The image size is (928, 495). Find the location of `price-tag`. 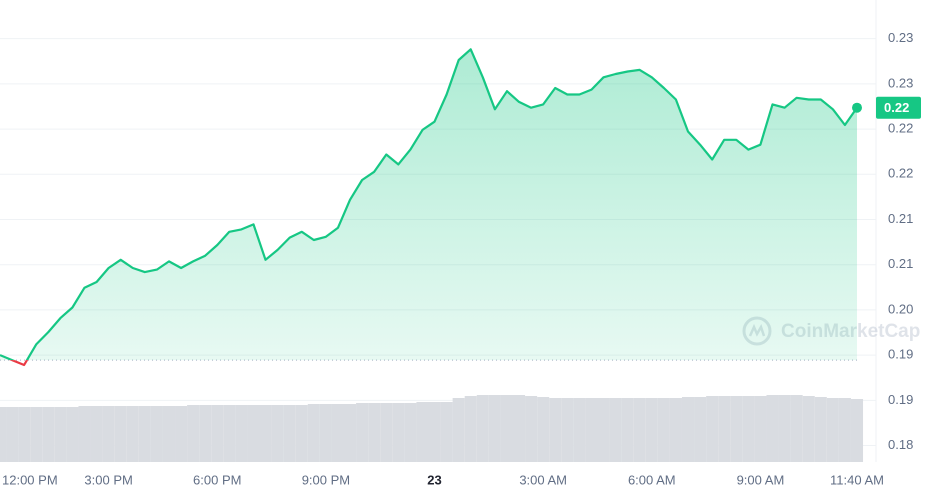

price-tag is located at coordinates (898, 107).